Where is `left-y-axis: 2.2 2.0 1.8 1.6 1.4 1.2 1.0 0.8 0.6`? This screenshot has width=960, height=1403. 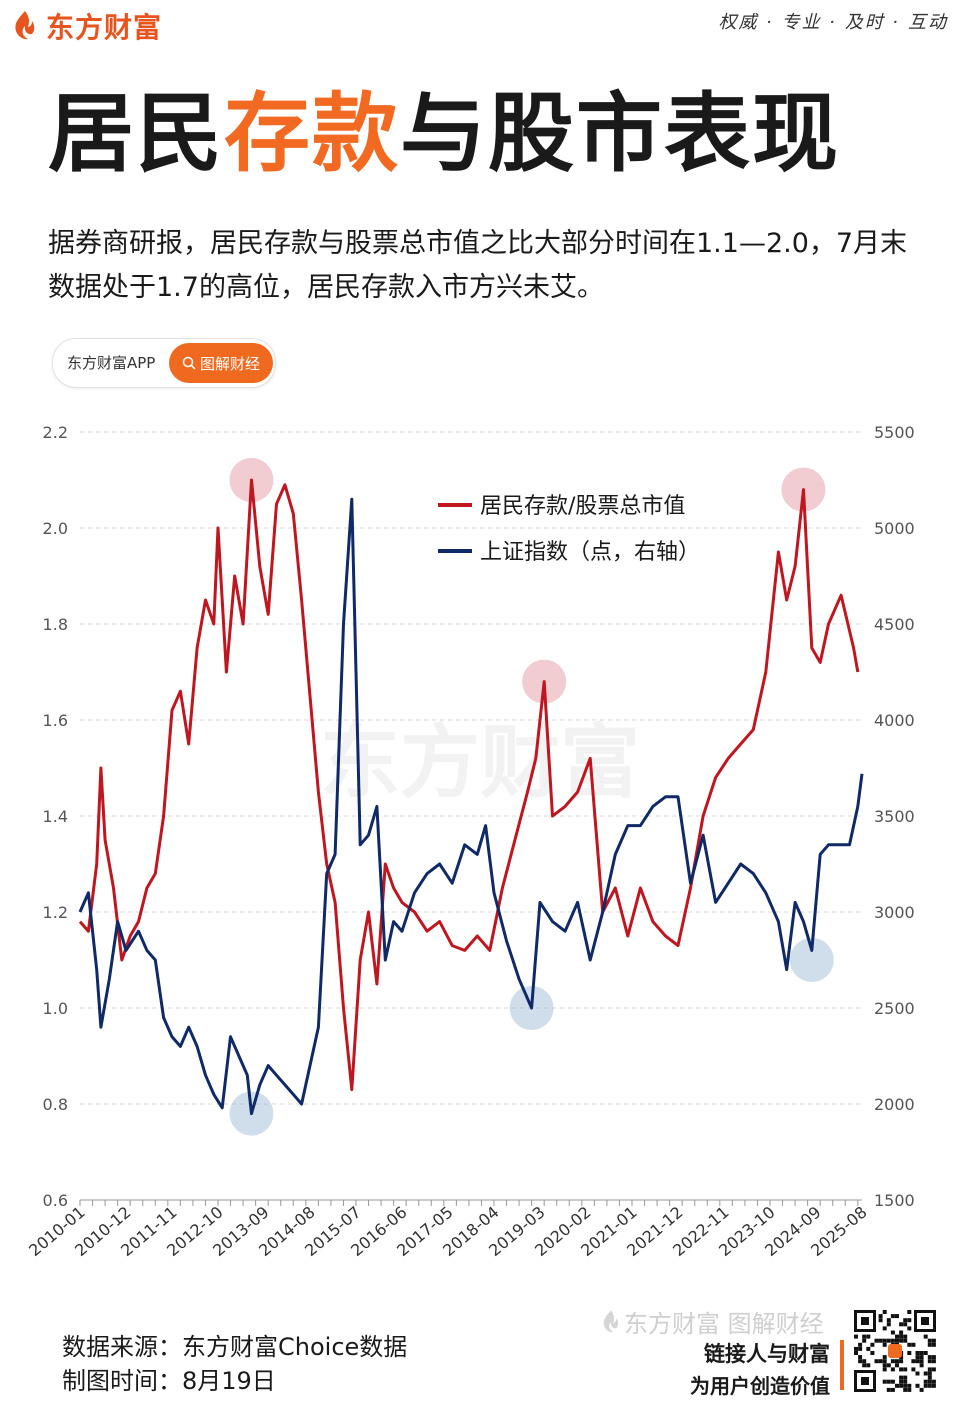 left-y-axis: 2.2 2.0 1.8 1.6 1.4 1.2 1.0 0.8 0.6 is located at coordinates (55, 816).